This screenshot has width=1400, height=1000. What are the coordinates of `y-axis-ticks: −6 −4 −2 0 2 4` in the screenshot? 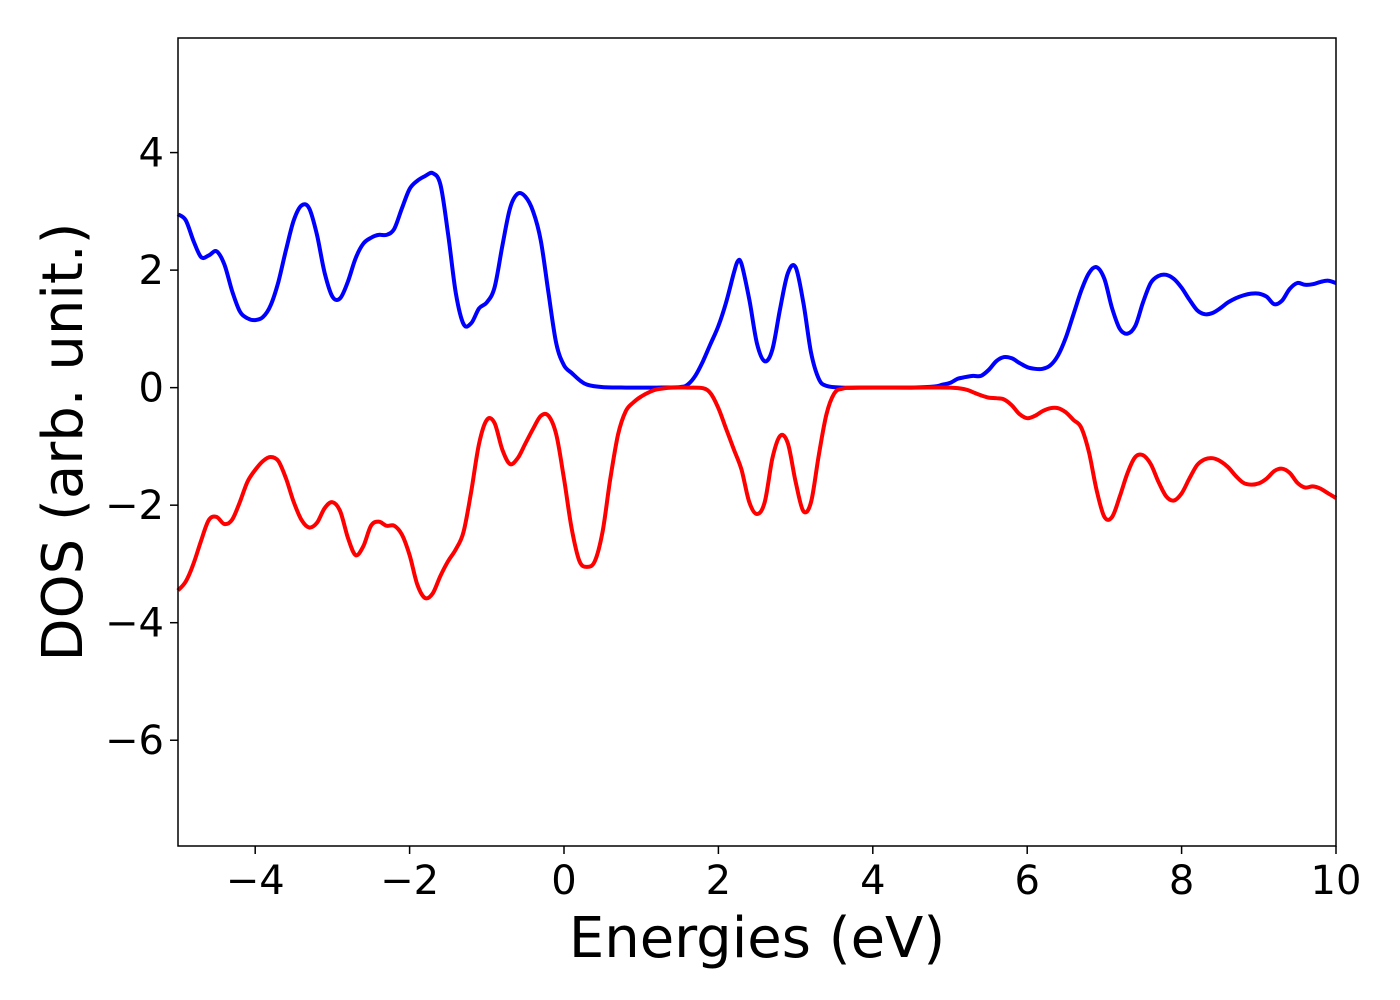 It's located at (141, 447).